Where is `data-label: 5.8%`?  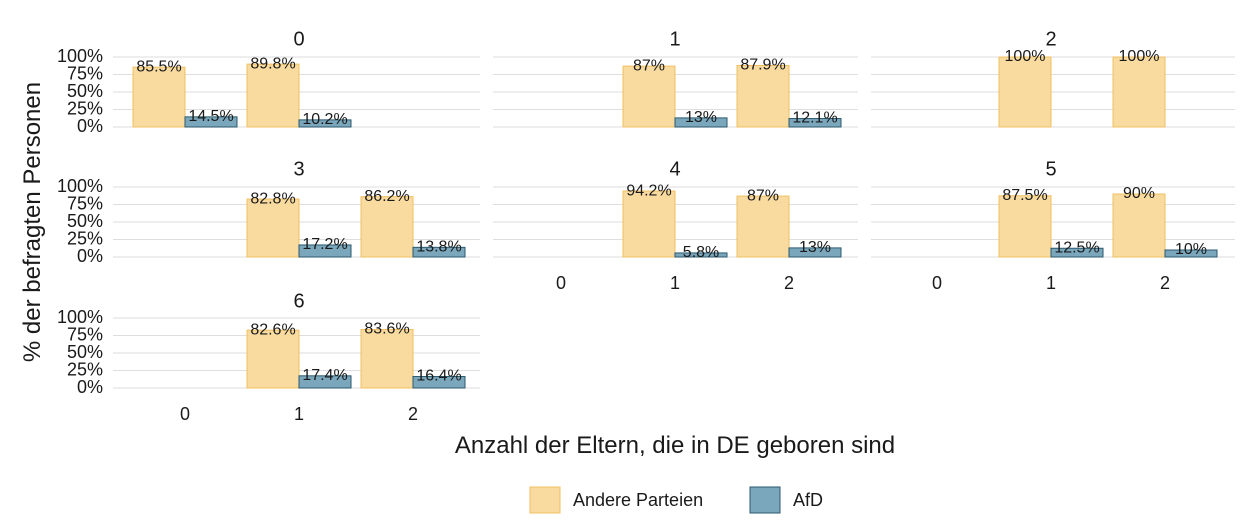 data-label: 5.8% is located at coordinates (701, 252).